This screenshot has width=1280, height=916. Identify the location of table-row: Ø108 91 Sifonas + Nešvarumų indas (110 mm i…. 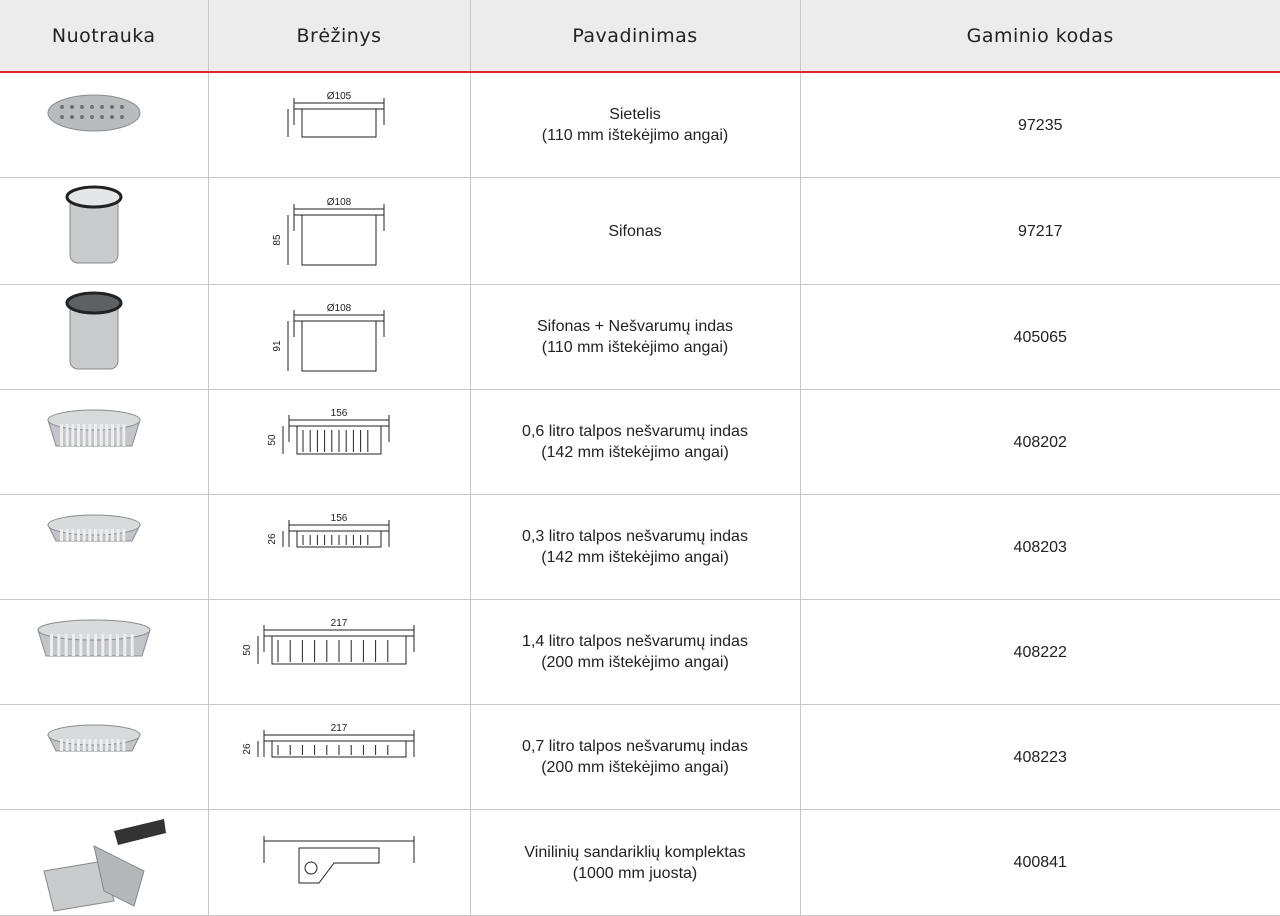
(640, 337).